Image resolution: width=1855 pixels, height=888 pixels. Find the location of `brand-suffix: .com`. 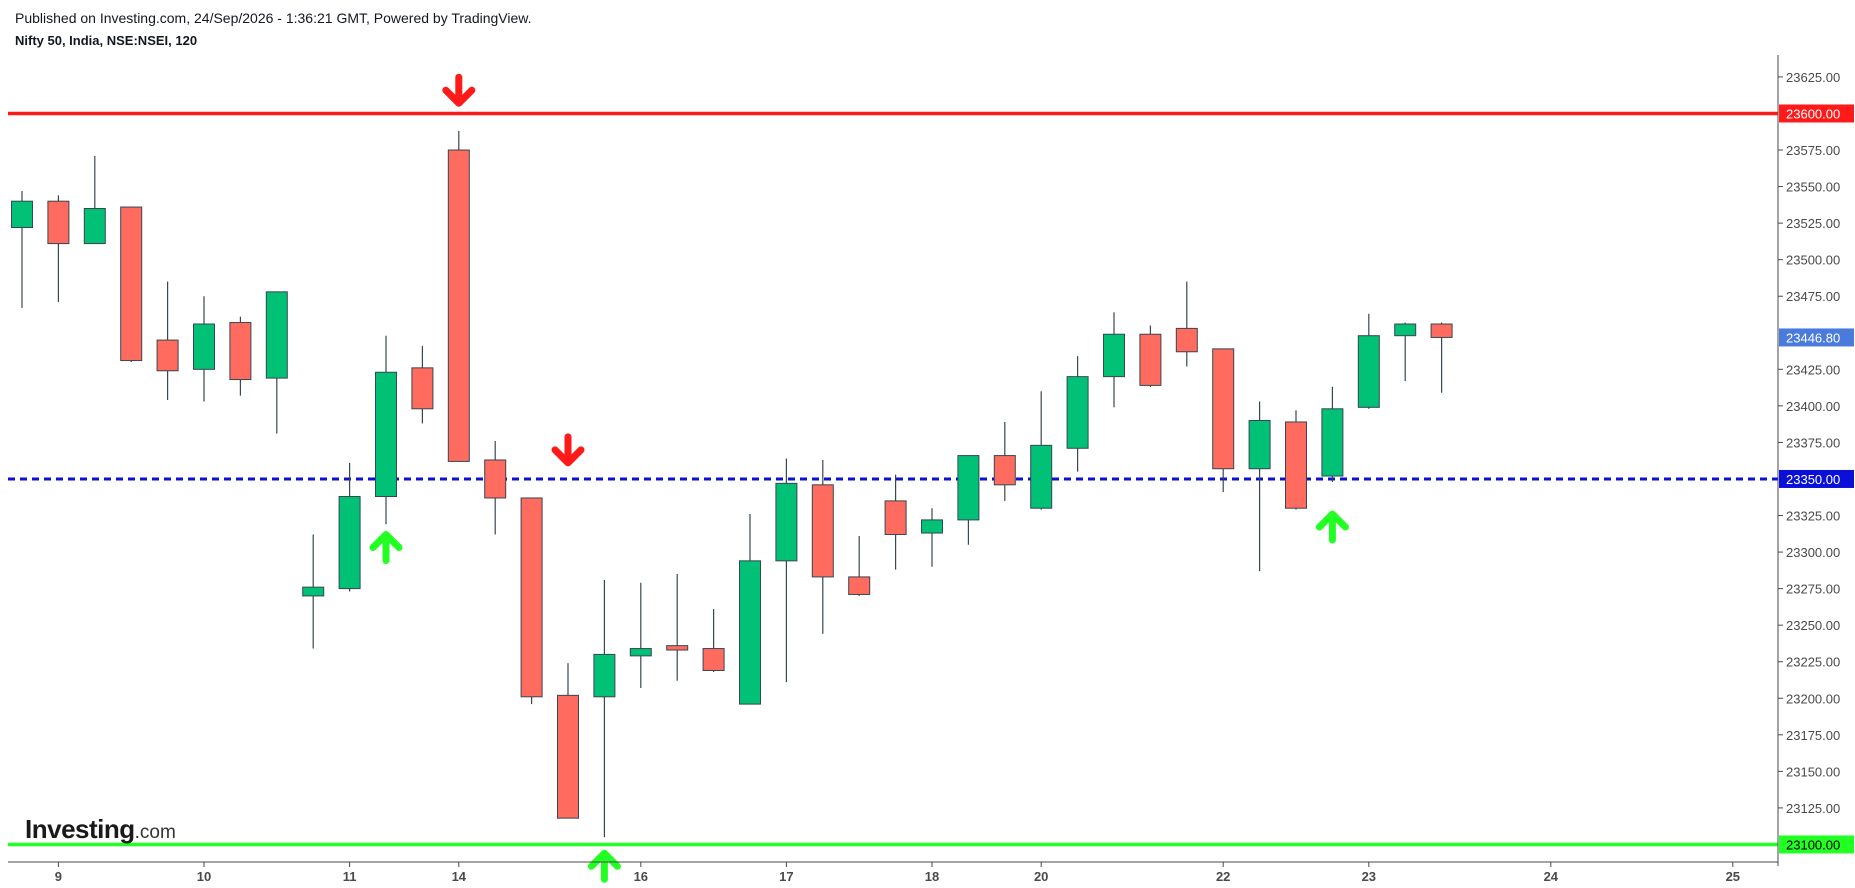

brand-suffix: .com is located at coordinates (155, 832).